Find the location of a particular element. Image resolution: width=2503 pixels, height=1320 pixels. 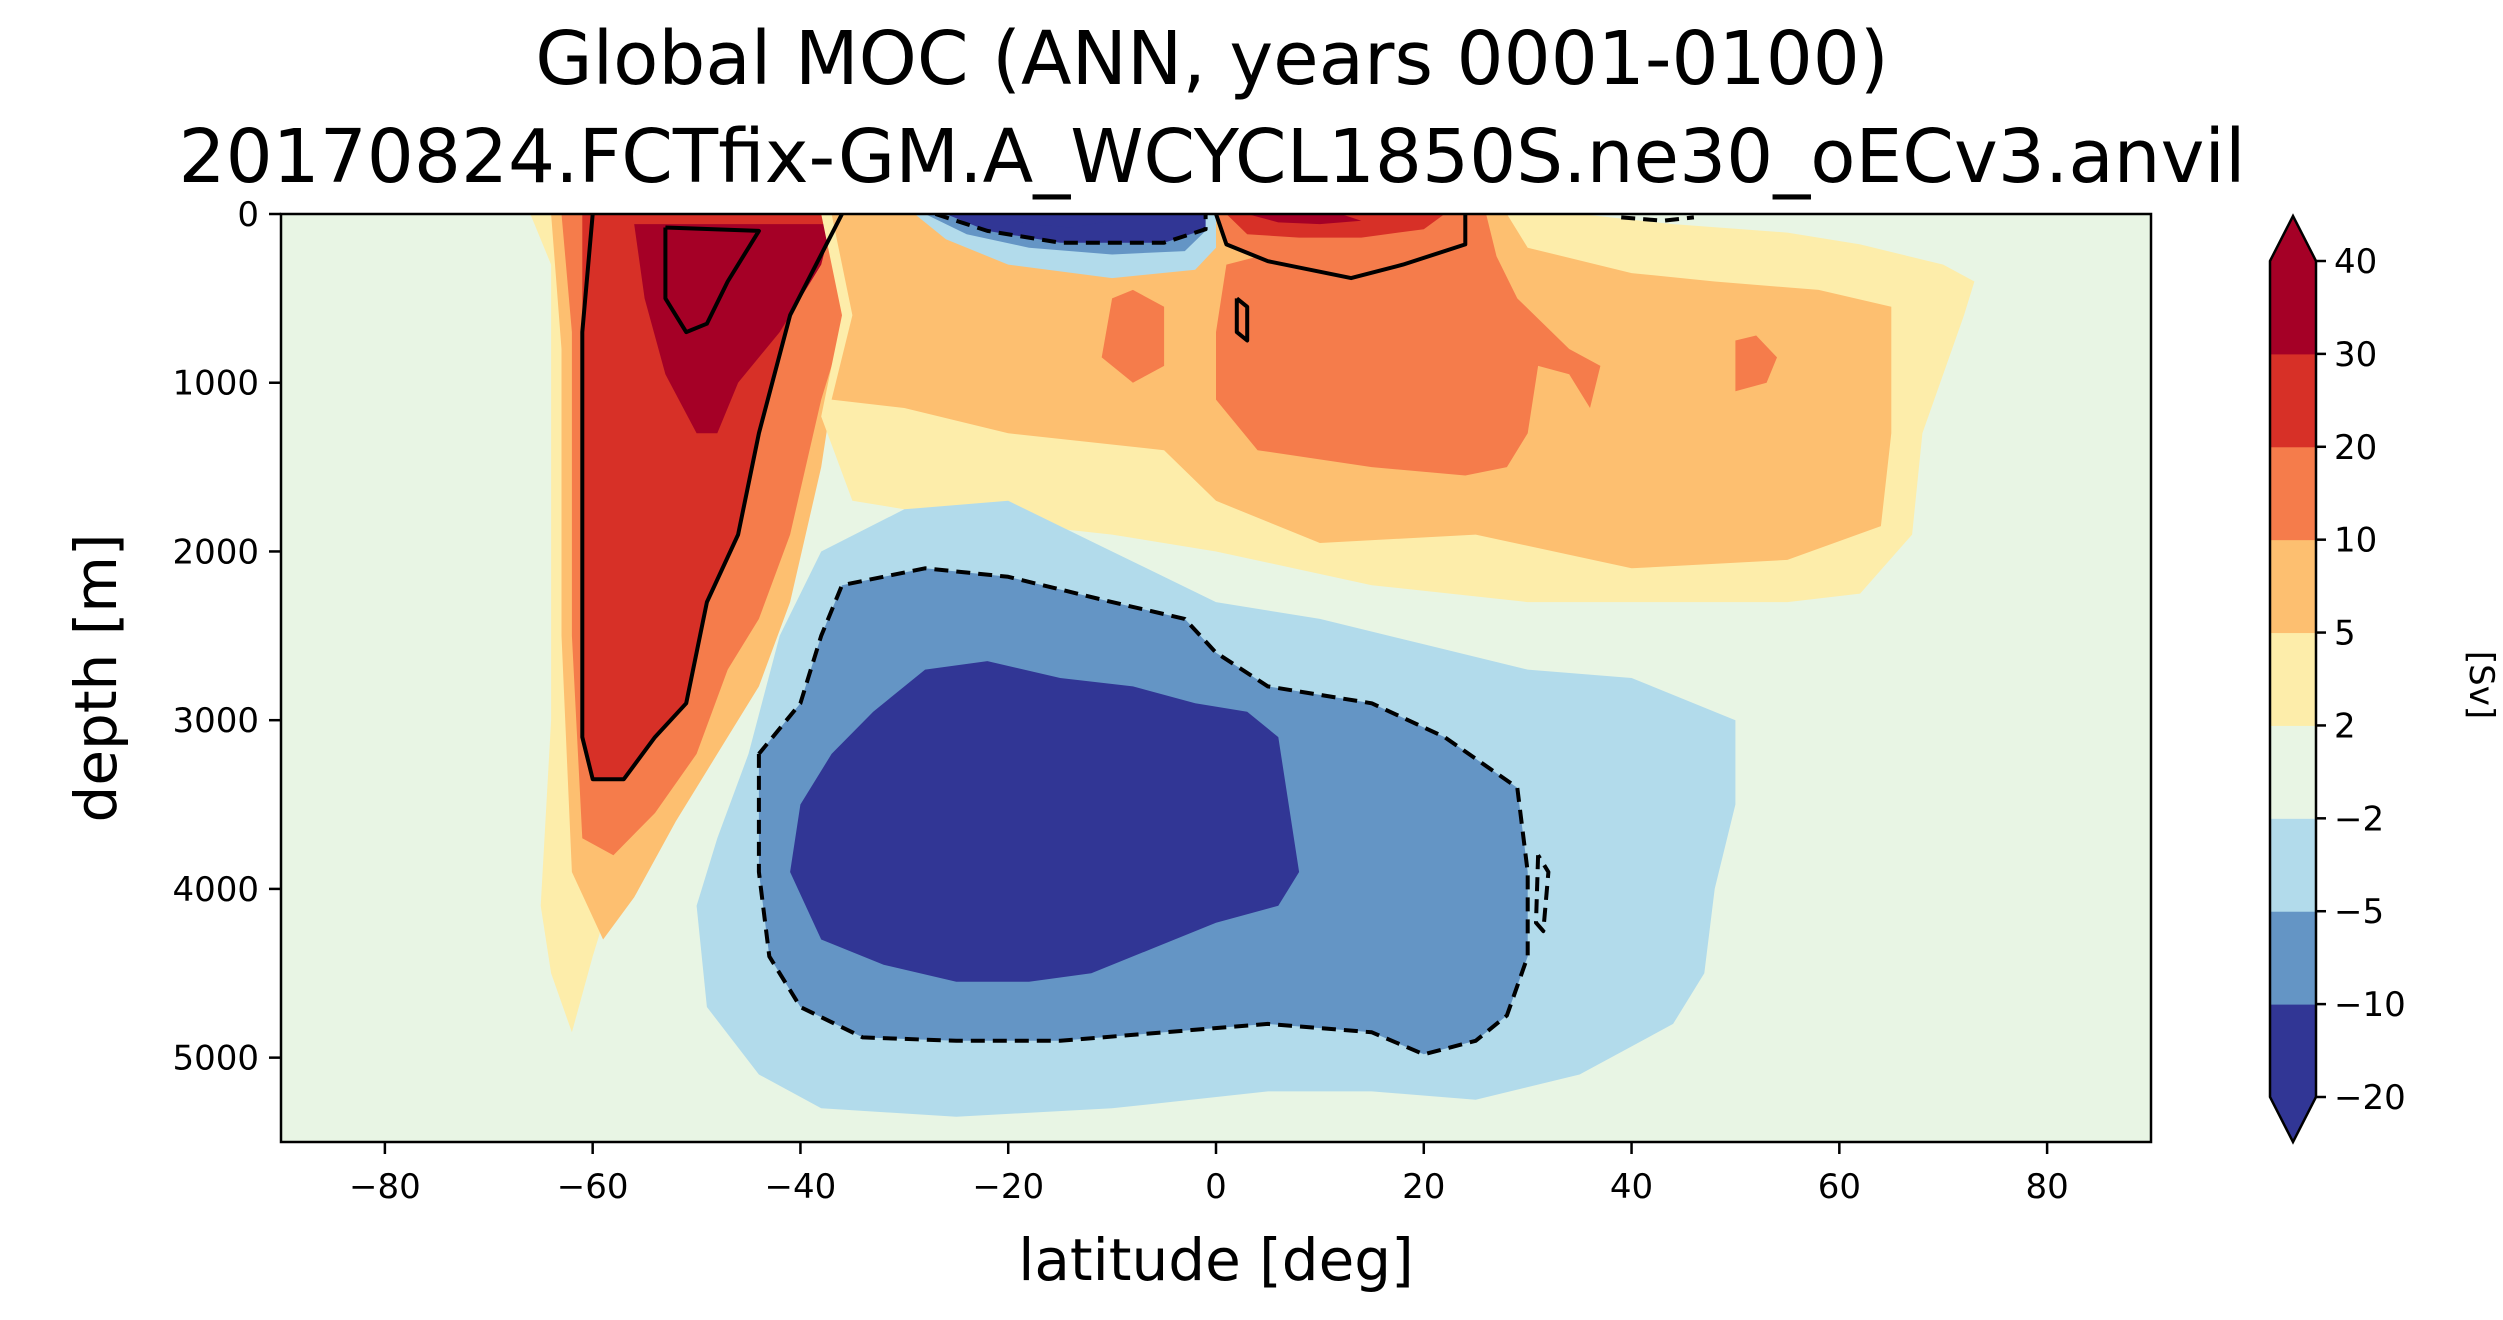

contour-line-so-30-line is located at coordinates (712, 280).